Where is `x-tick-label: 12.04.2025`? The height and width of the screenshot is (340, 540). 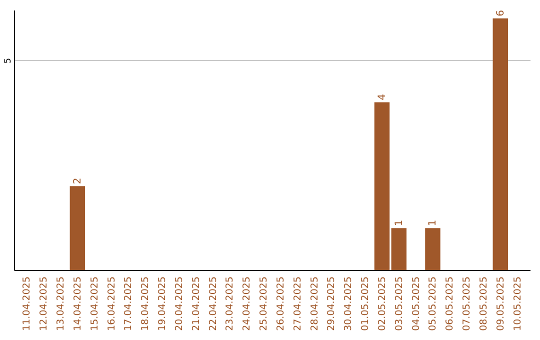 x-tick-label: 12.04.2025 is located at coordinates (44, 303).